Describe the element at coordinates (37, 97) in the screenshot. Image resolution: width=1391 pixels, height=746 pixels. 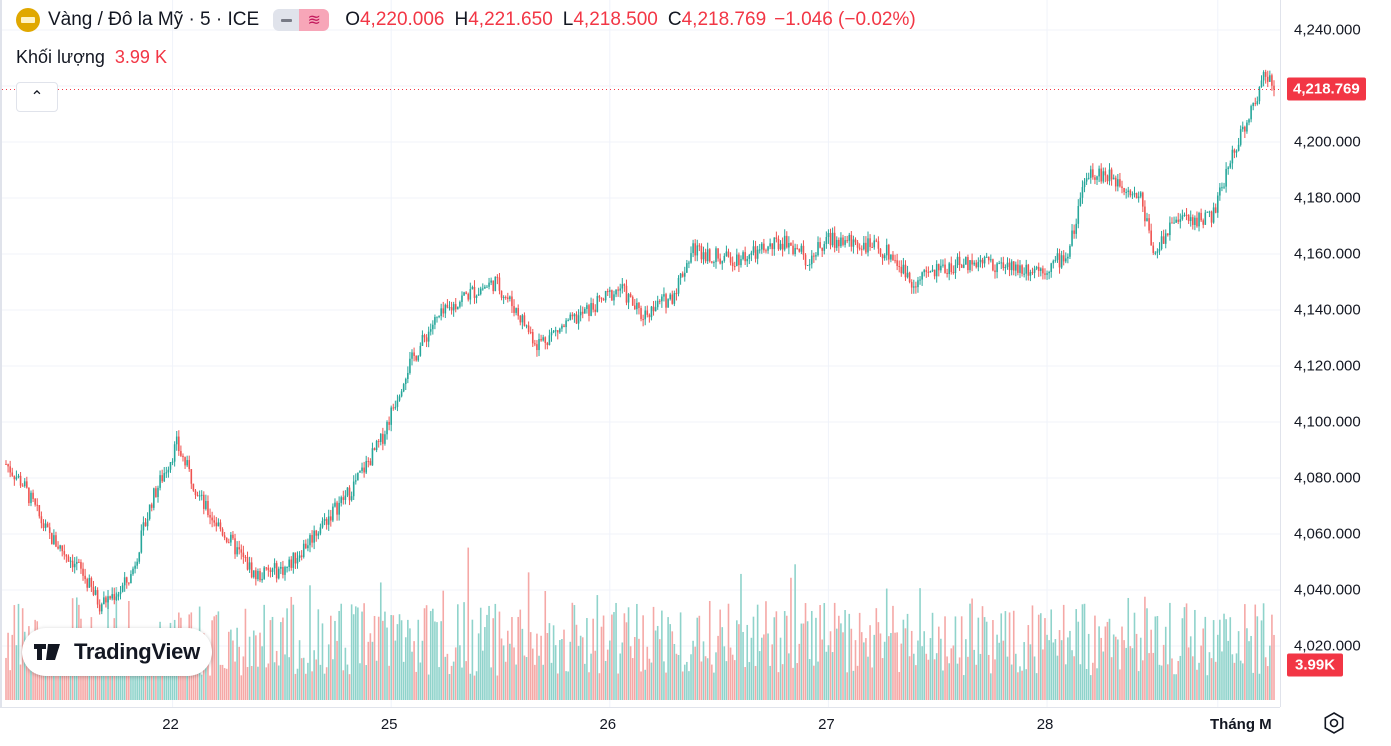
I see `collapse-legend-button: ⌃` at that location.